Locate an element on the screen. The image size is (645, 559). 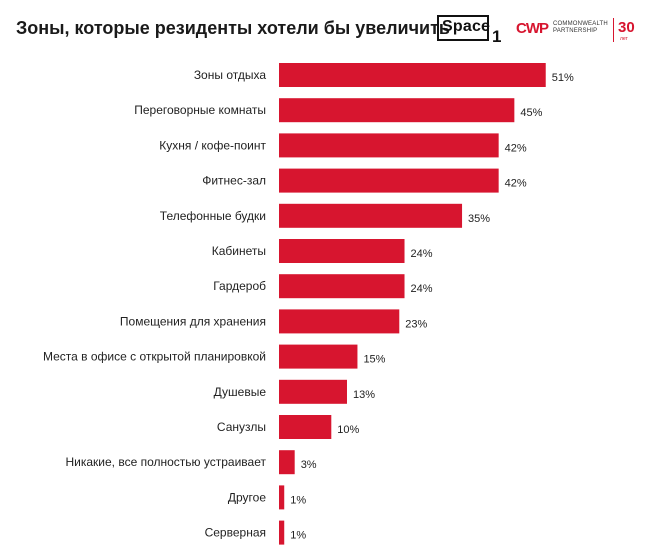
value-label: 10% is located at coordinates (348, 430).